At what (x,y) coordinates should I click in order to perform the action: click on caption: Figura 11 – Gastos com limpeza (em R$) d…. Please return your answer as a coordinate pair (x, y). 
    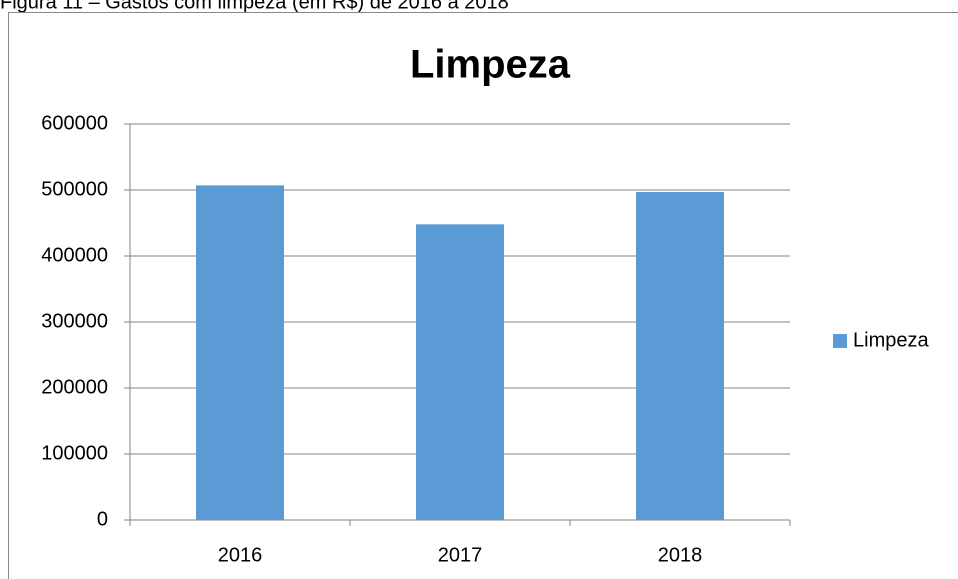
    Looking at the image, I should click on (254, 6).